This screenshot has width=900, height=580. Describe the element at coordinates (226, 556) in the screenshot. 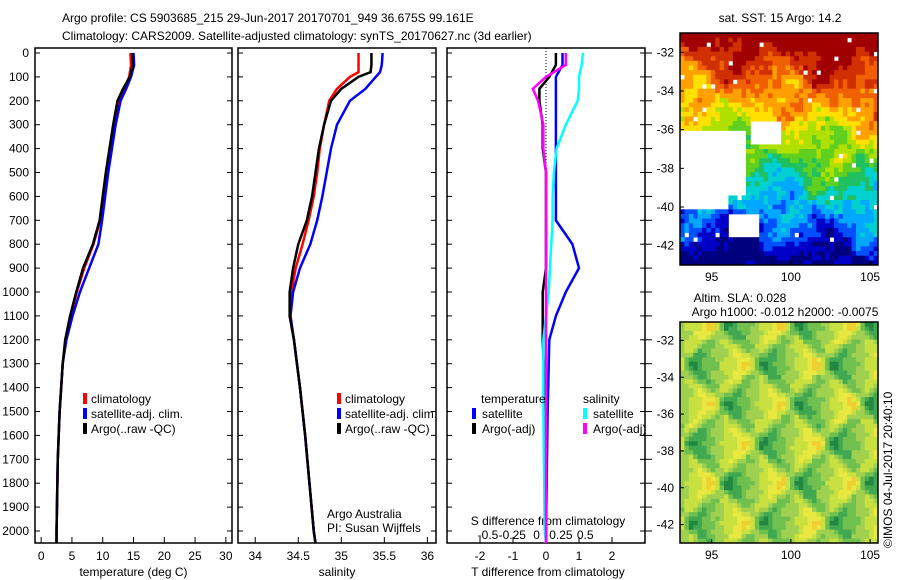

I see `x-tick-label: 30` at that location.